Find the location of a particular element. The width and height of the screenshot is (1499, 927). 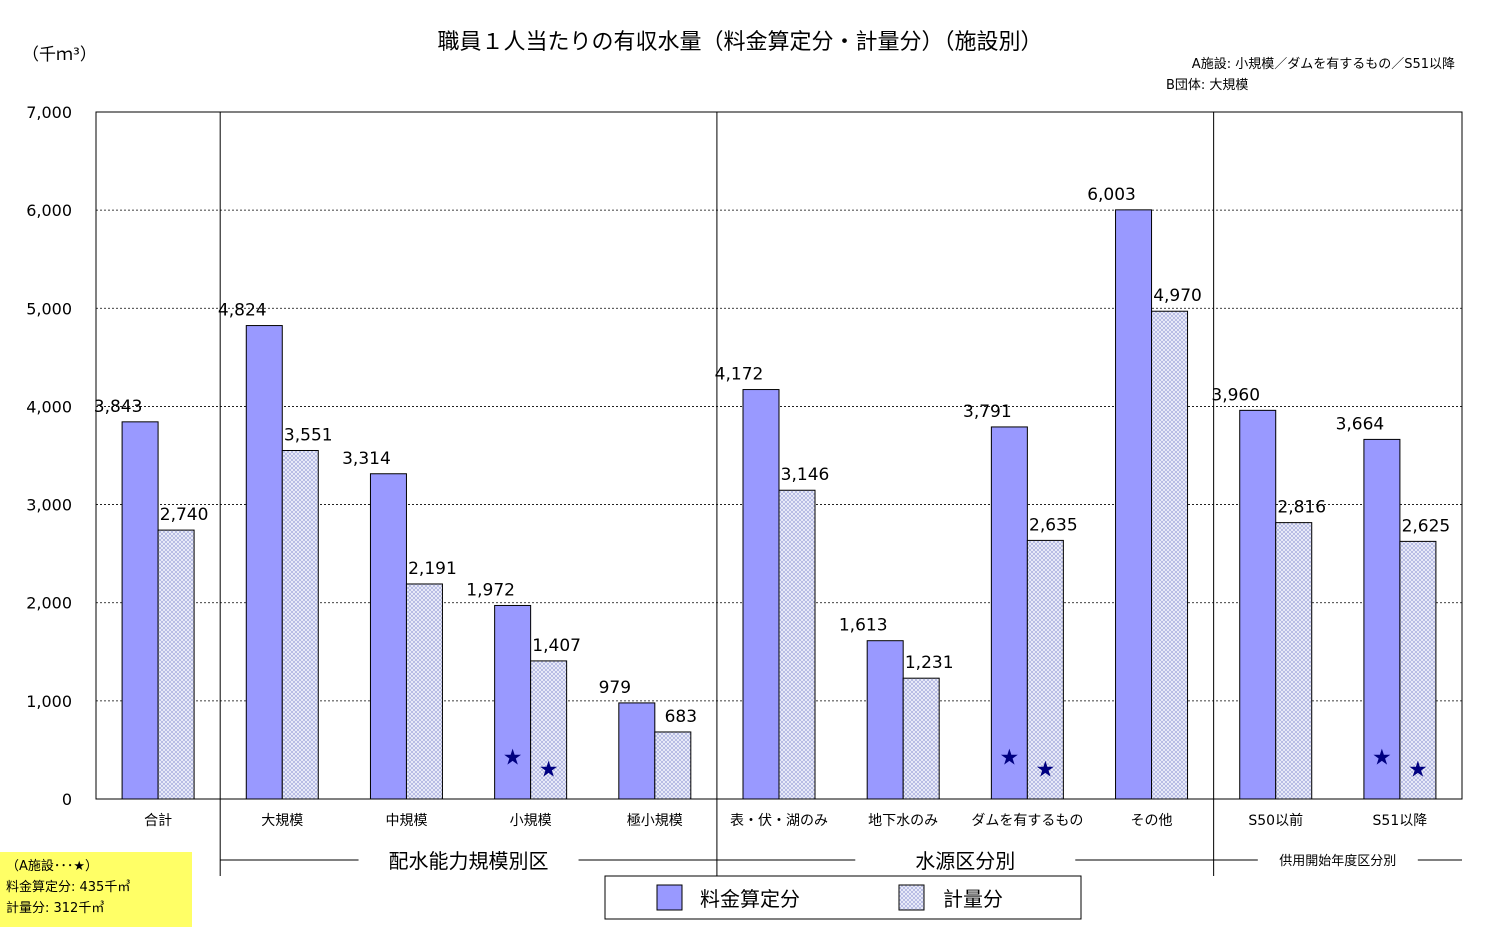

group-label: 供用開始年度区分別 is located at coordinates (1337, 861).